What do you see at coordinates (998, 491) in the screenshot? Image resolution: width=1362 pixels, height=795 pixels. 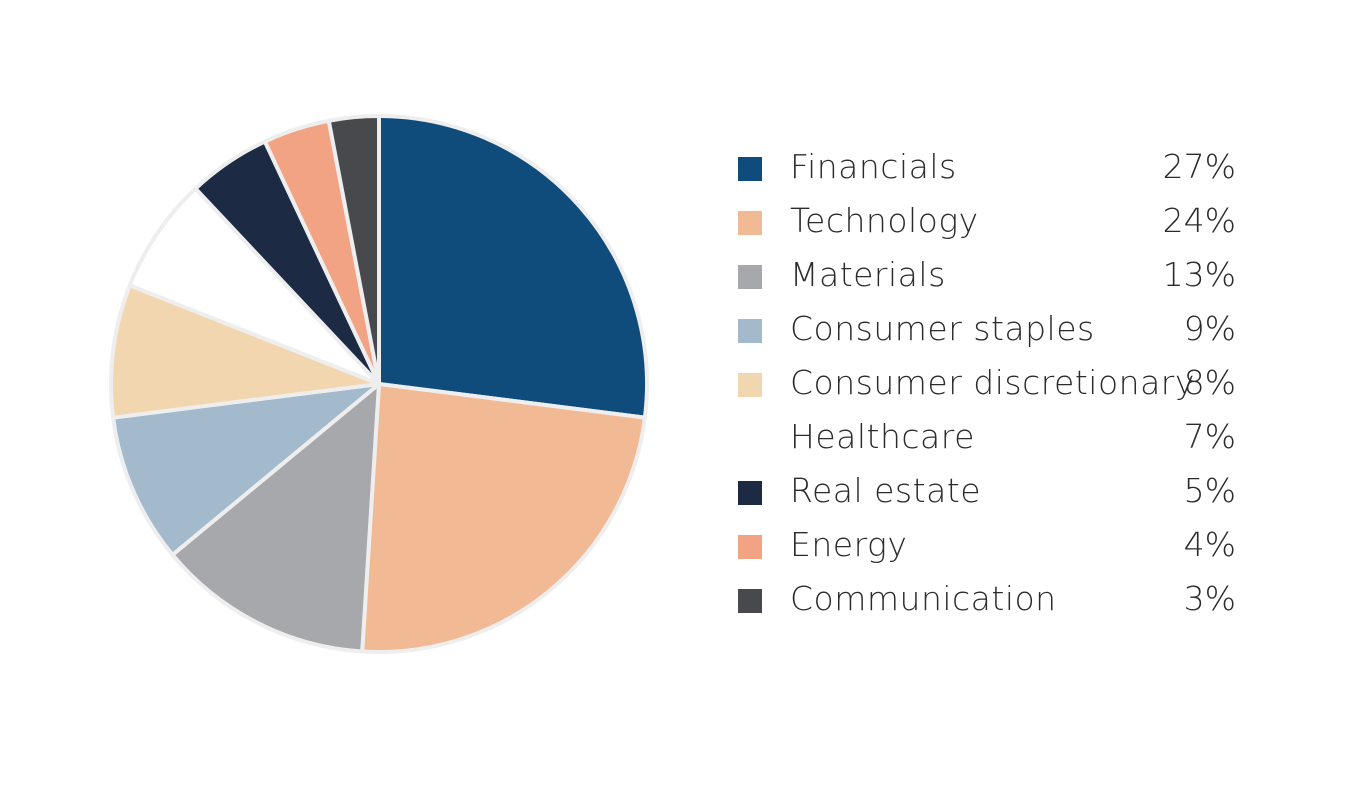 I see `legend-item-real-estate: Real estate 5%` at bounding box center [998, 491].